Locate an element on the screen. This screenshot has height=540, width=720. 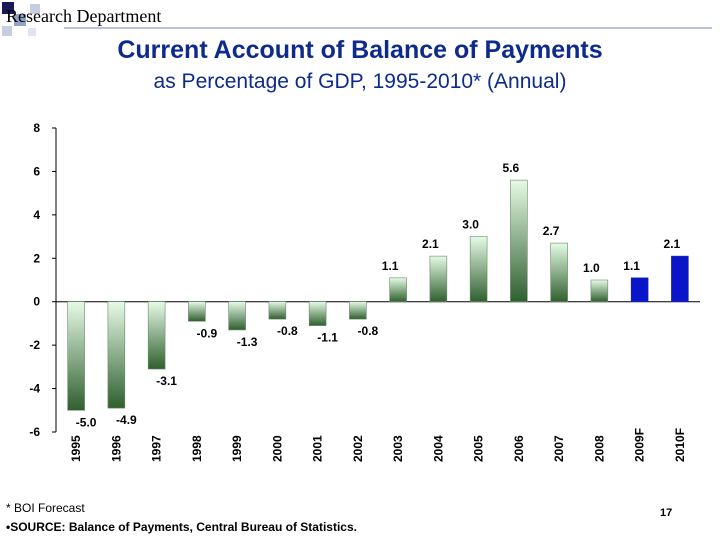
x-tick-label: 2003 is located at coordinates (398, 448).